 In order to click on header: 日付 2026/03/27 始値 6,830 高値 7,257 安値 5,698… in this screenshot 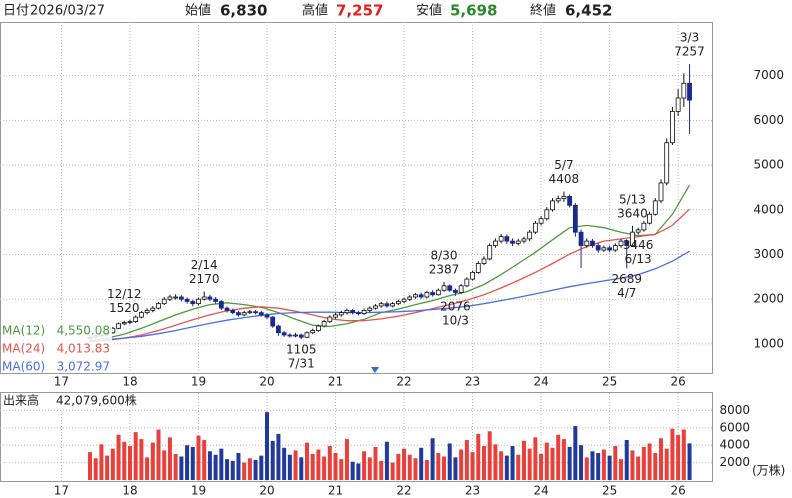, I will do `click(307, 11)`.